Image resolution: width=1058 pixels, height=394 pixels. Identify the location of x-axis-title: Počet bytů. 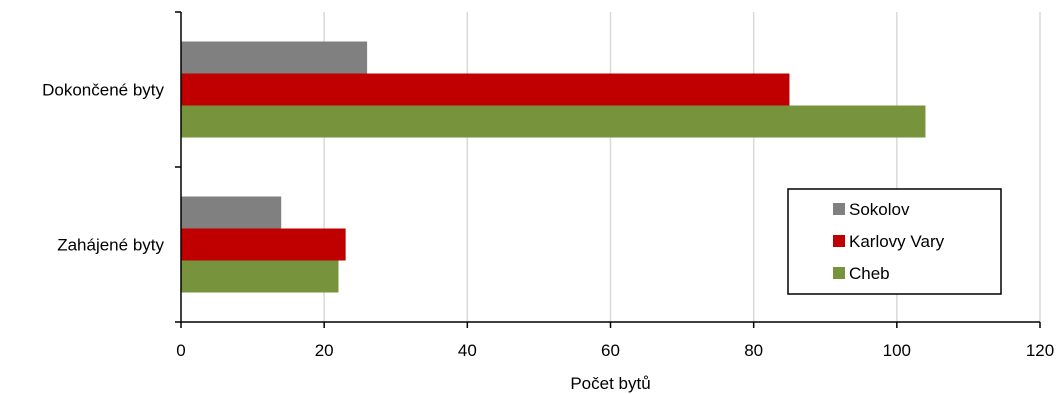
(610, 383).